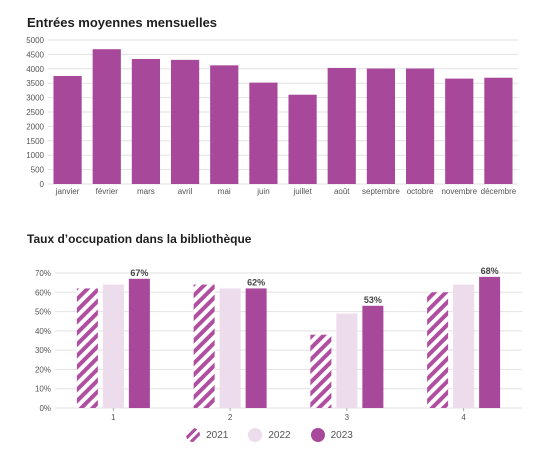  What do you see at coordinates (35, 126) in the screenshot?
I see `y-tick-label: 2000` at bounding box center [35, 126].